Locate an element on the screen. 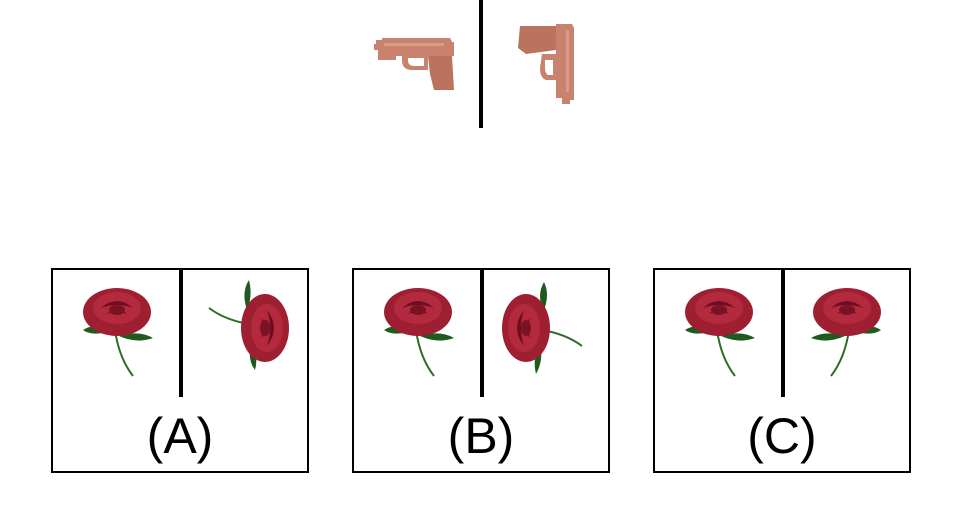 The image size is (963, 526). option-b: (B) is located at coordinates (481, 370).